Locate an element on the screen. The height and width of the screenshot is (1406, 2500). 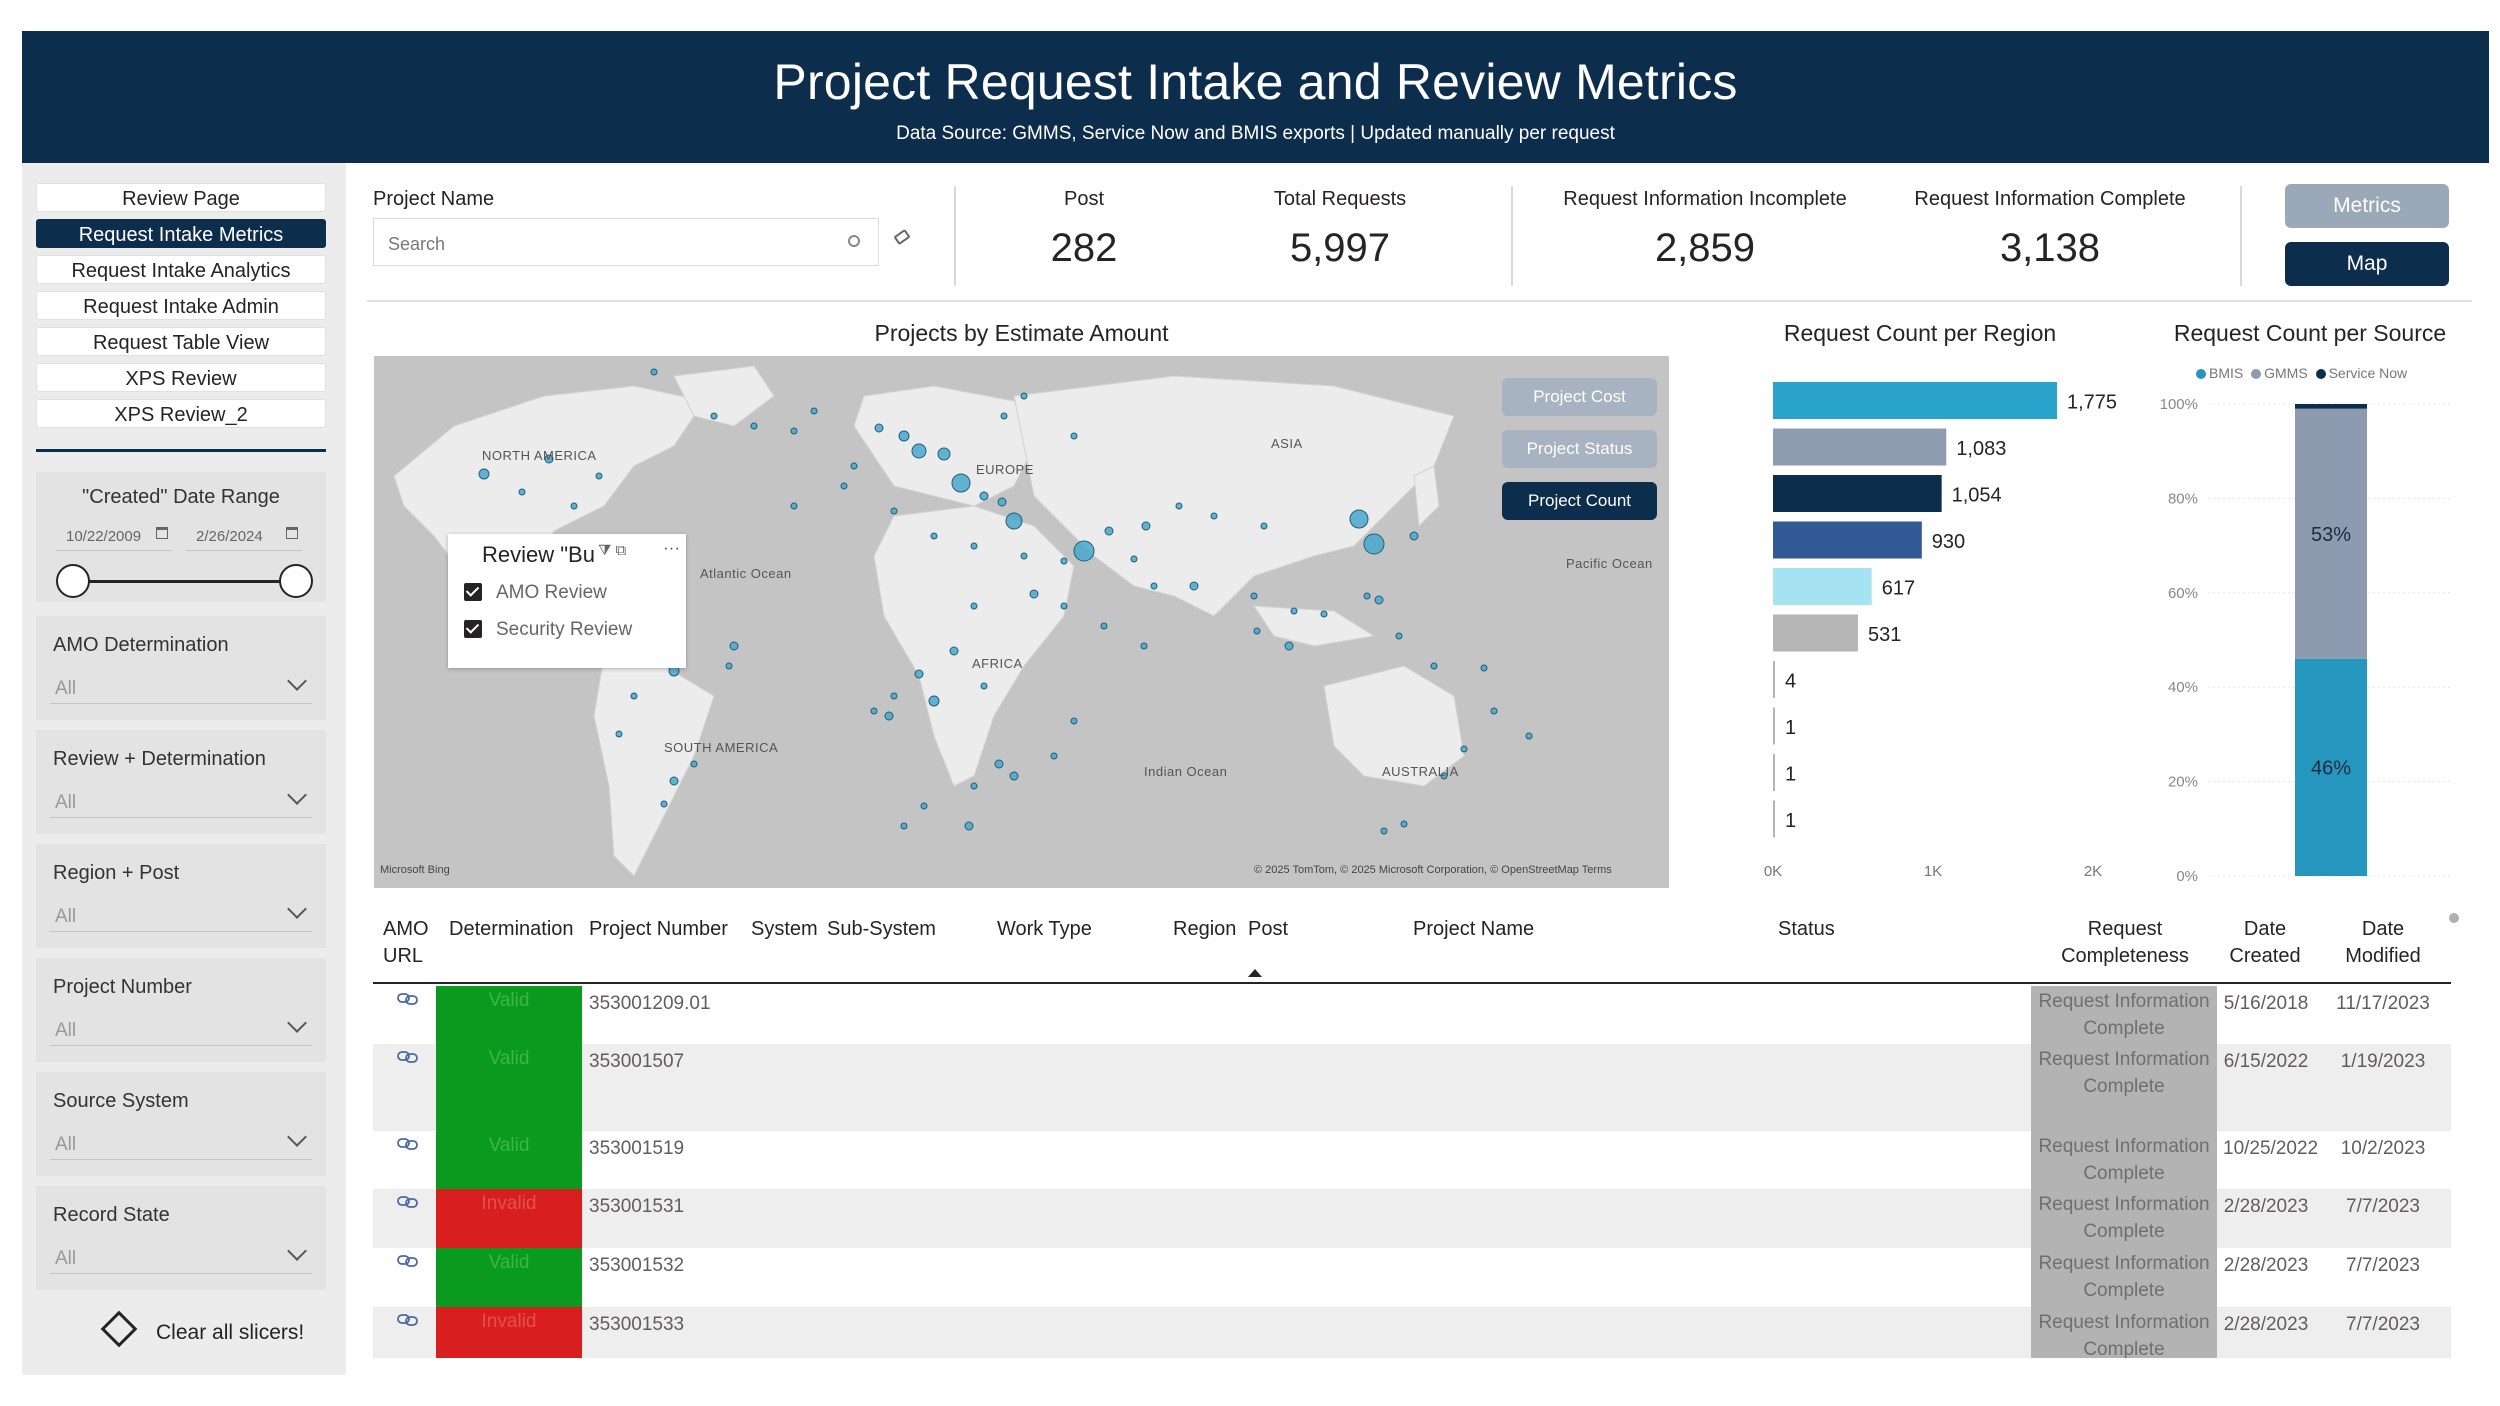
record-state-dropdown: All is located at coordinates (181, 1255).